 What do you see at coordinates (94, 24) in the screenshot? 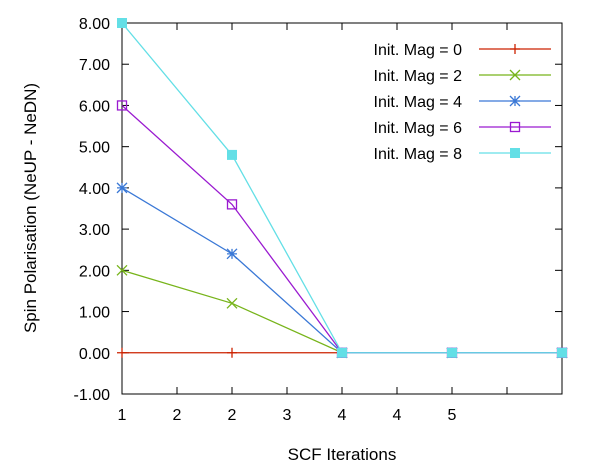
I see `y-tick-label: 8.00` at bounding box center [94, 24].